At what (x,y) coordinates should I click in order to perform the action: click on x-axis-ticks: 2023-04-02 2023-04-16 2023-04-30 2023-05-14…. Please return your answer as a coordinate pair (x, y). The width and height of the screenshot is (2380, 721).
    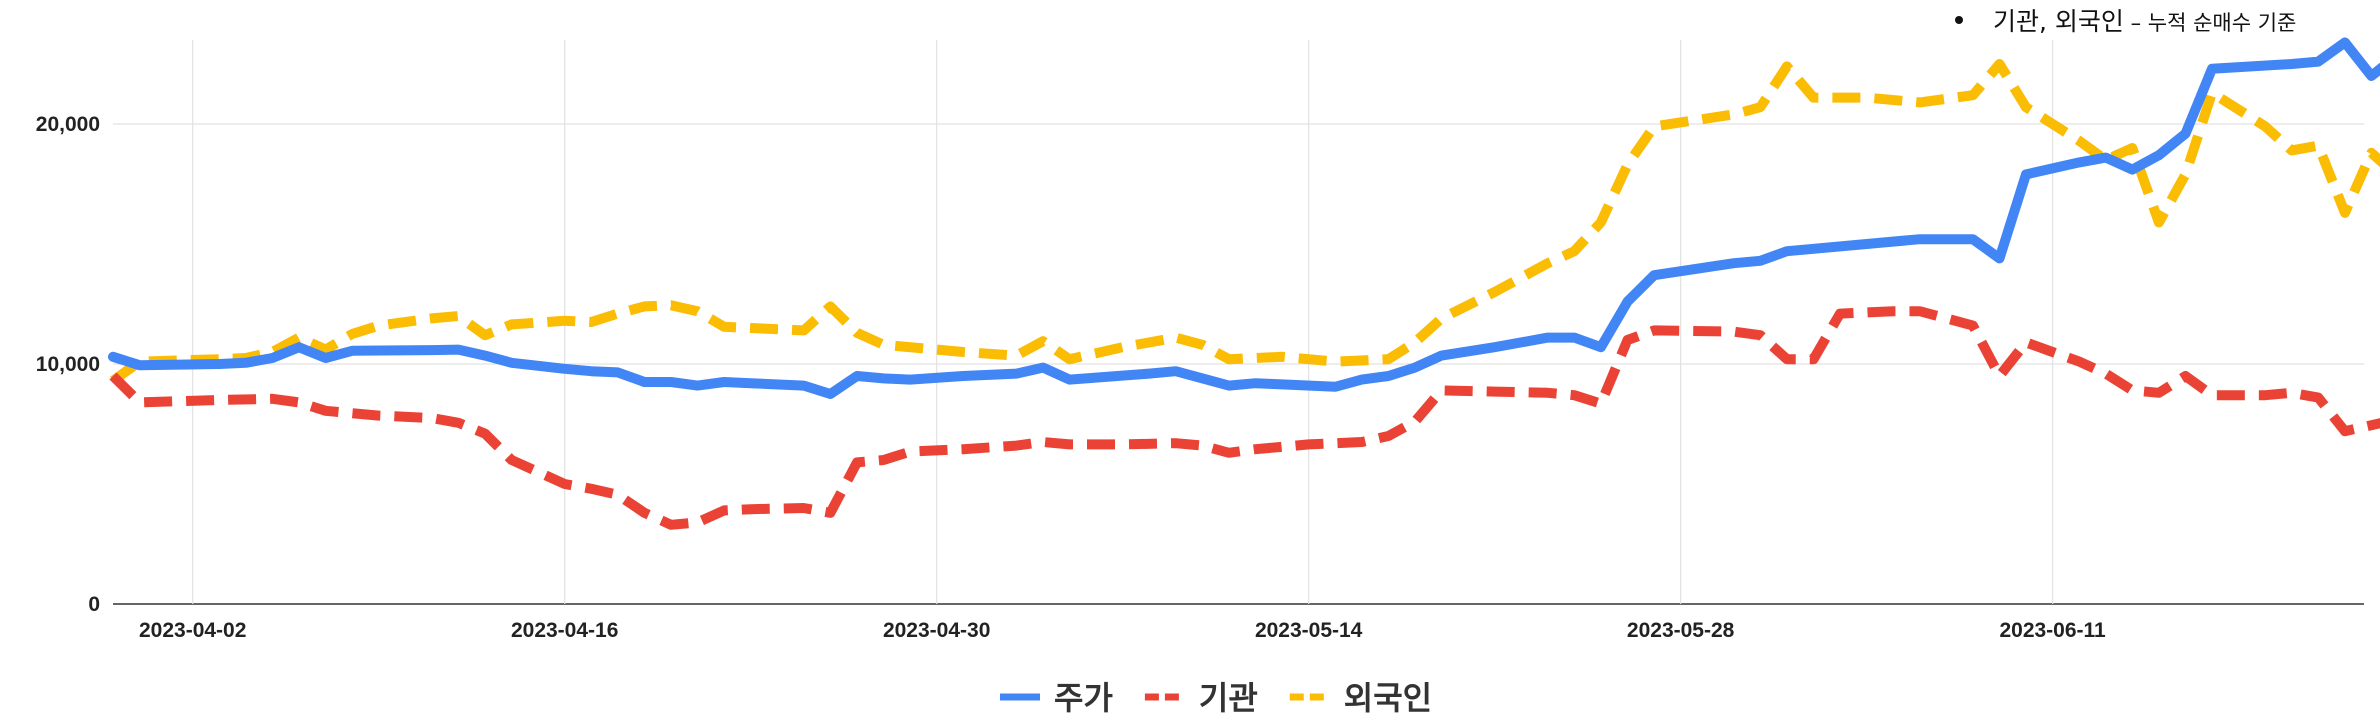
    Looking at the image, I should click on (1122, 630).